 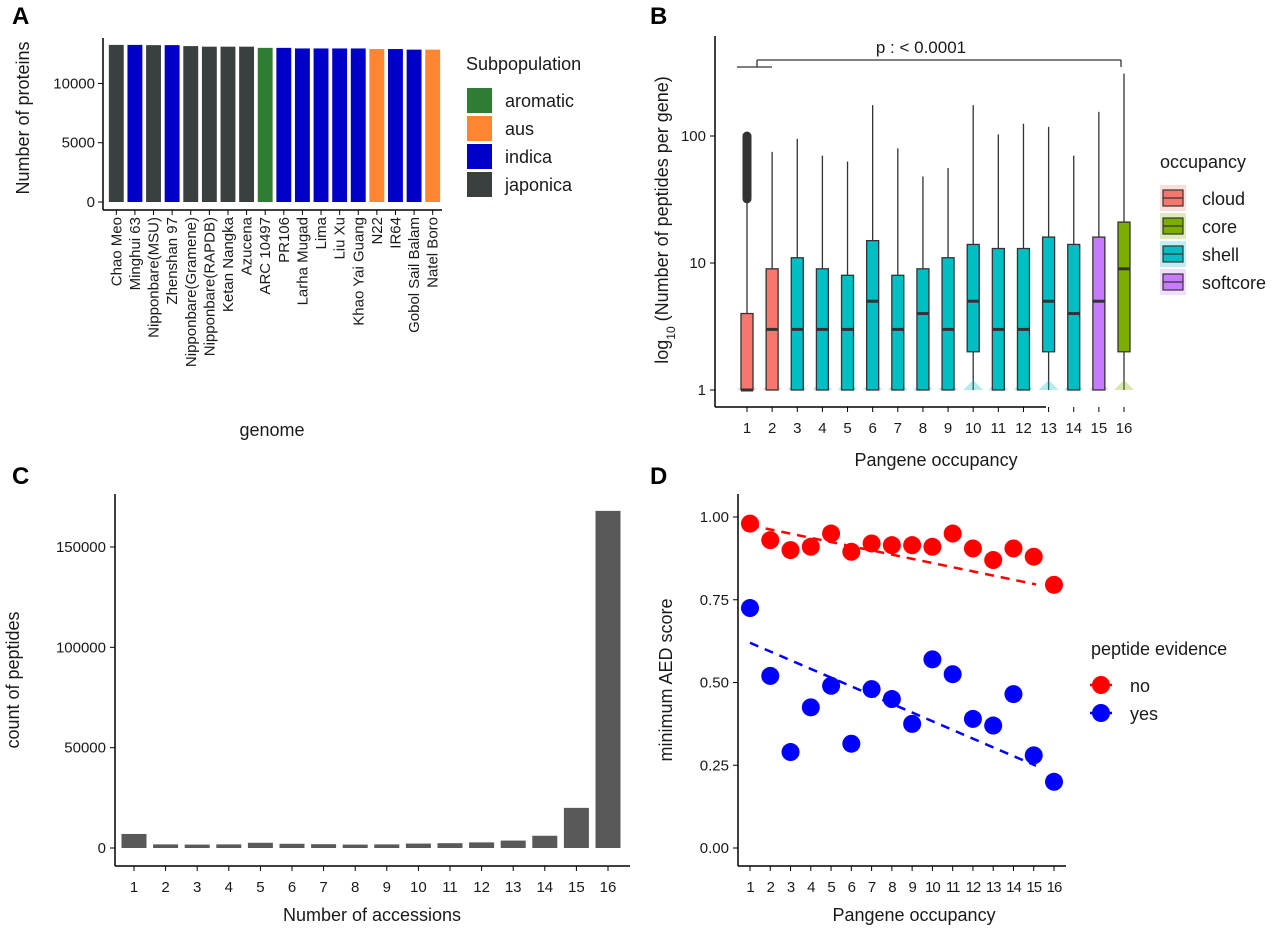 I want to click on y-tick-label: 100000, so click(x=81, y=647).